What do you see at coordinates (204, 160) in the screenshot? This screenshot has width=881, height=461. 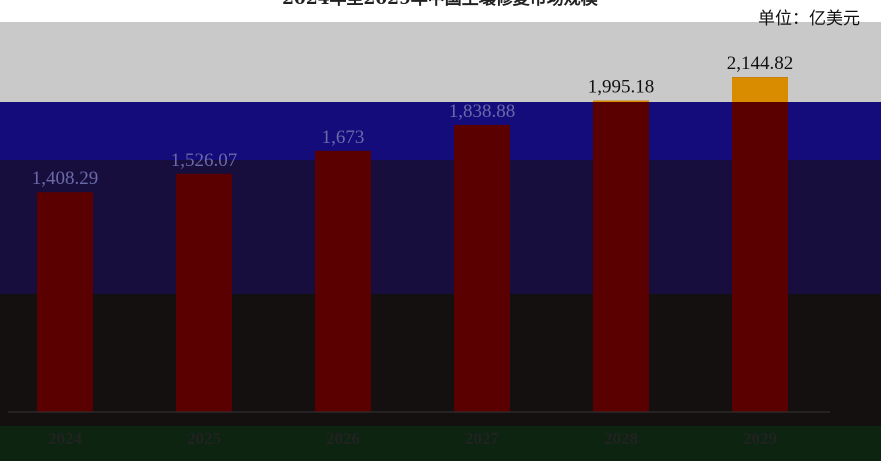 I see `value-label-2025: 1,526.07` at bounding box center [204, 160].